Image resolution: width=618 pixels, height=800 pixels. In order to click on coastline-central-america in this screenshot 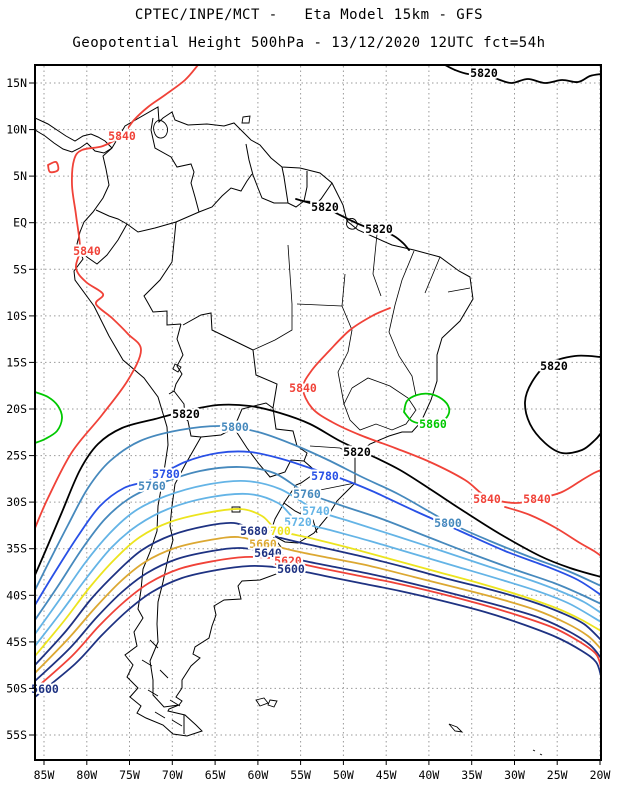, I will do `click(74, 135)`.